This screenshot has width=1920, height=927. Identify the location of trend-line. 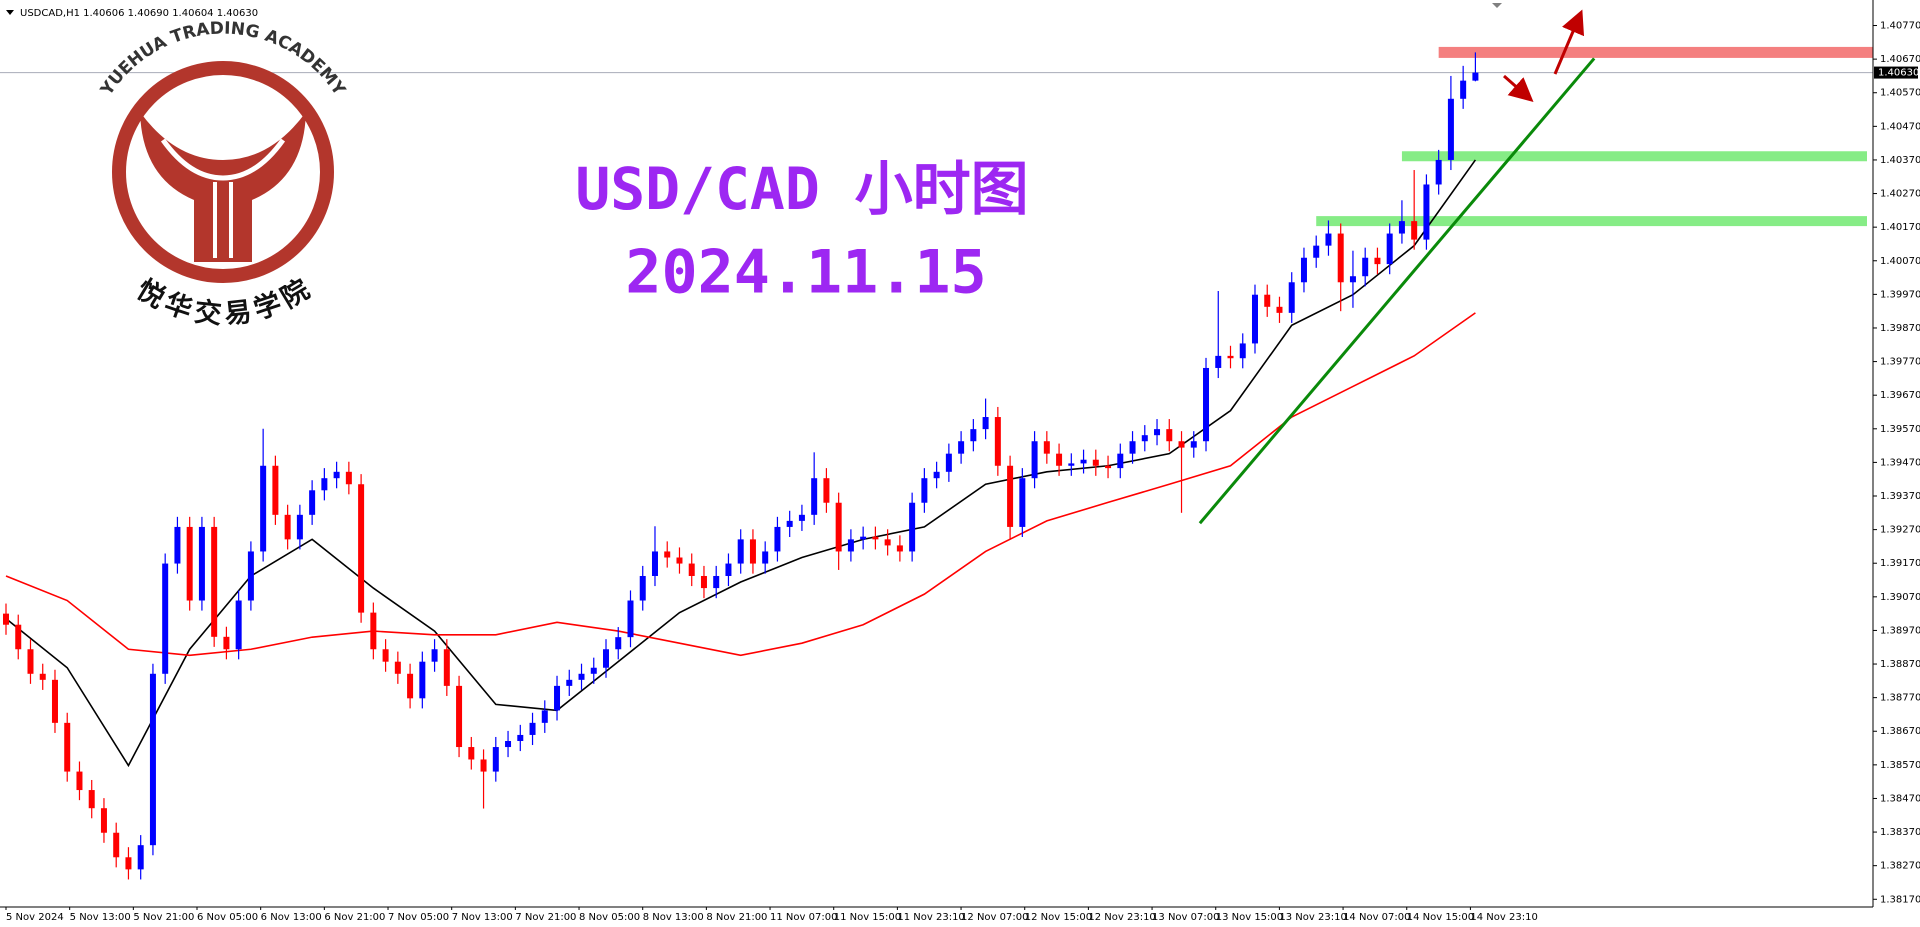
(1397, 291).